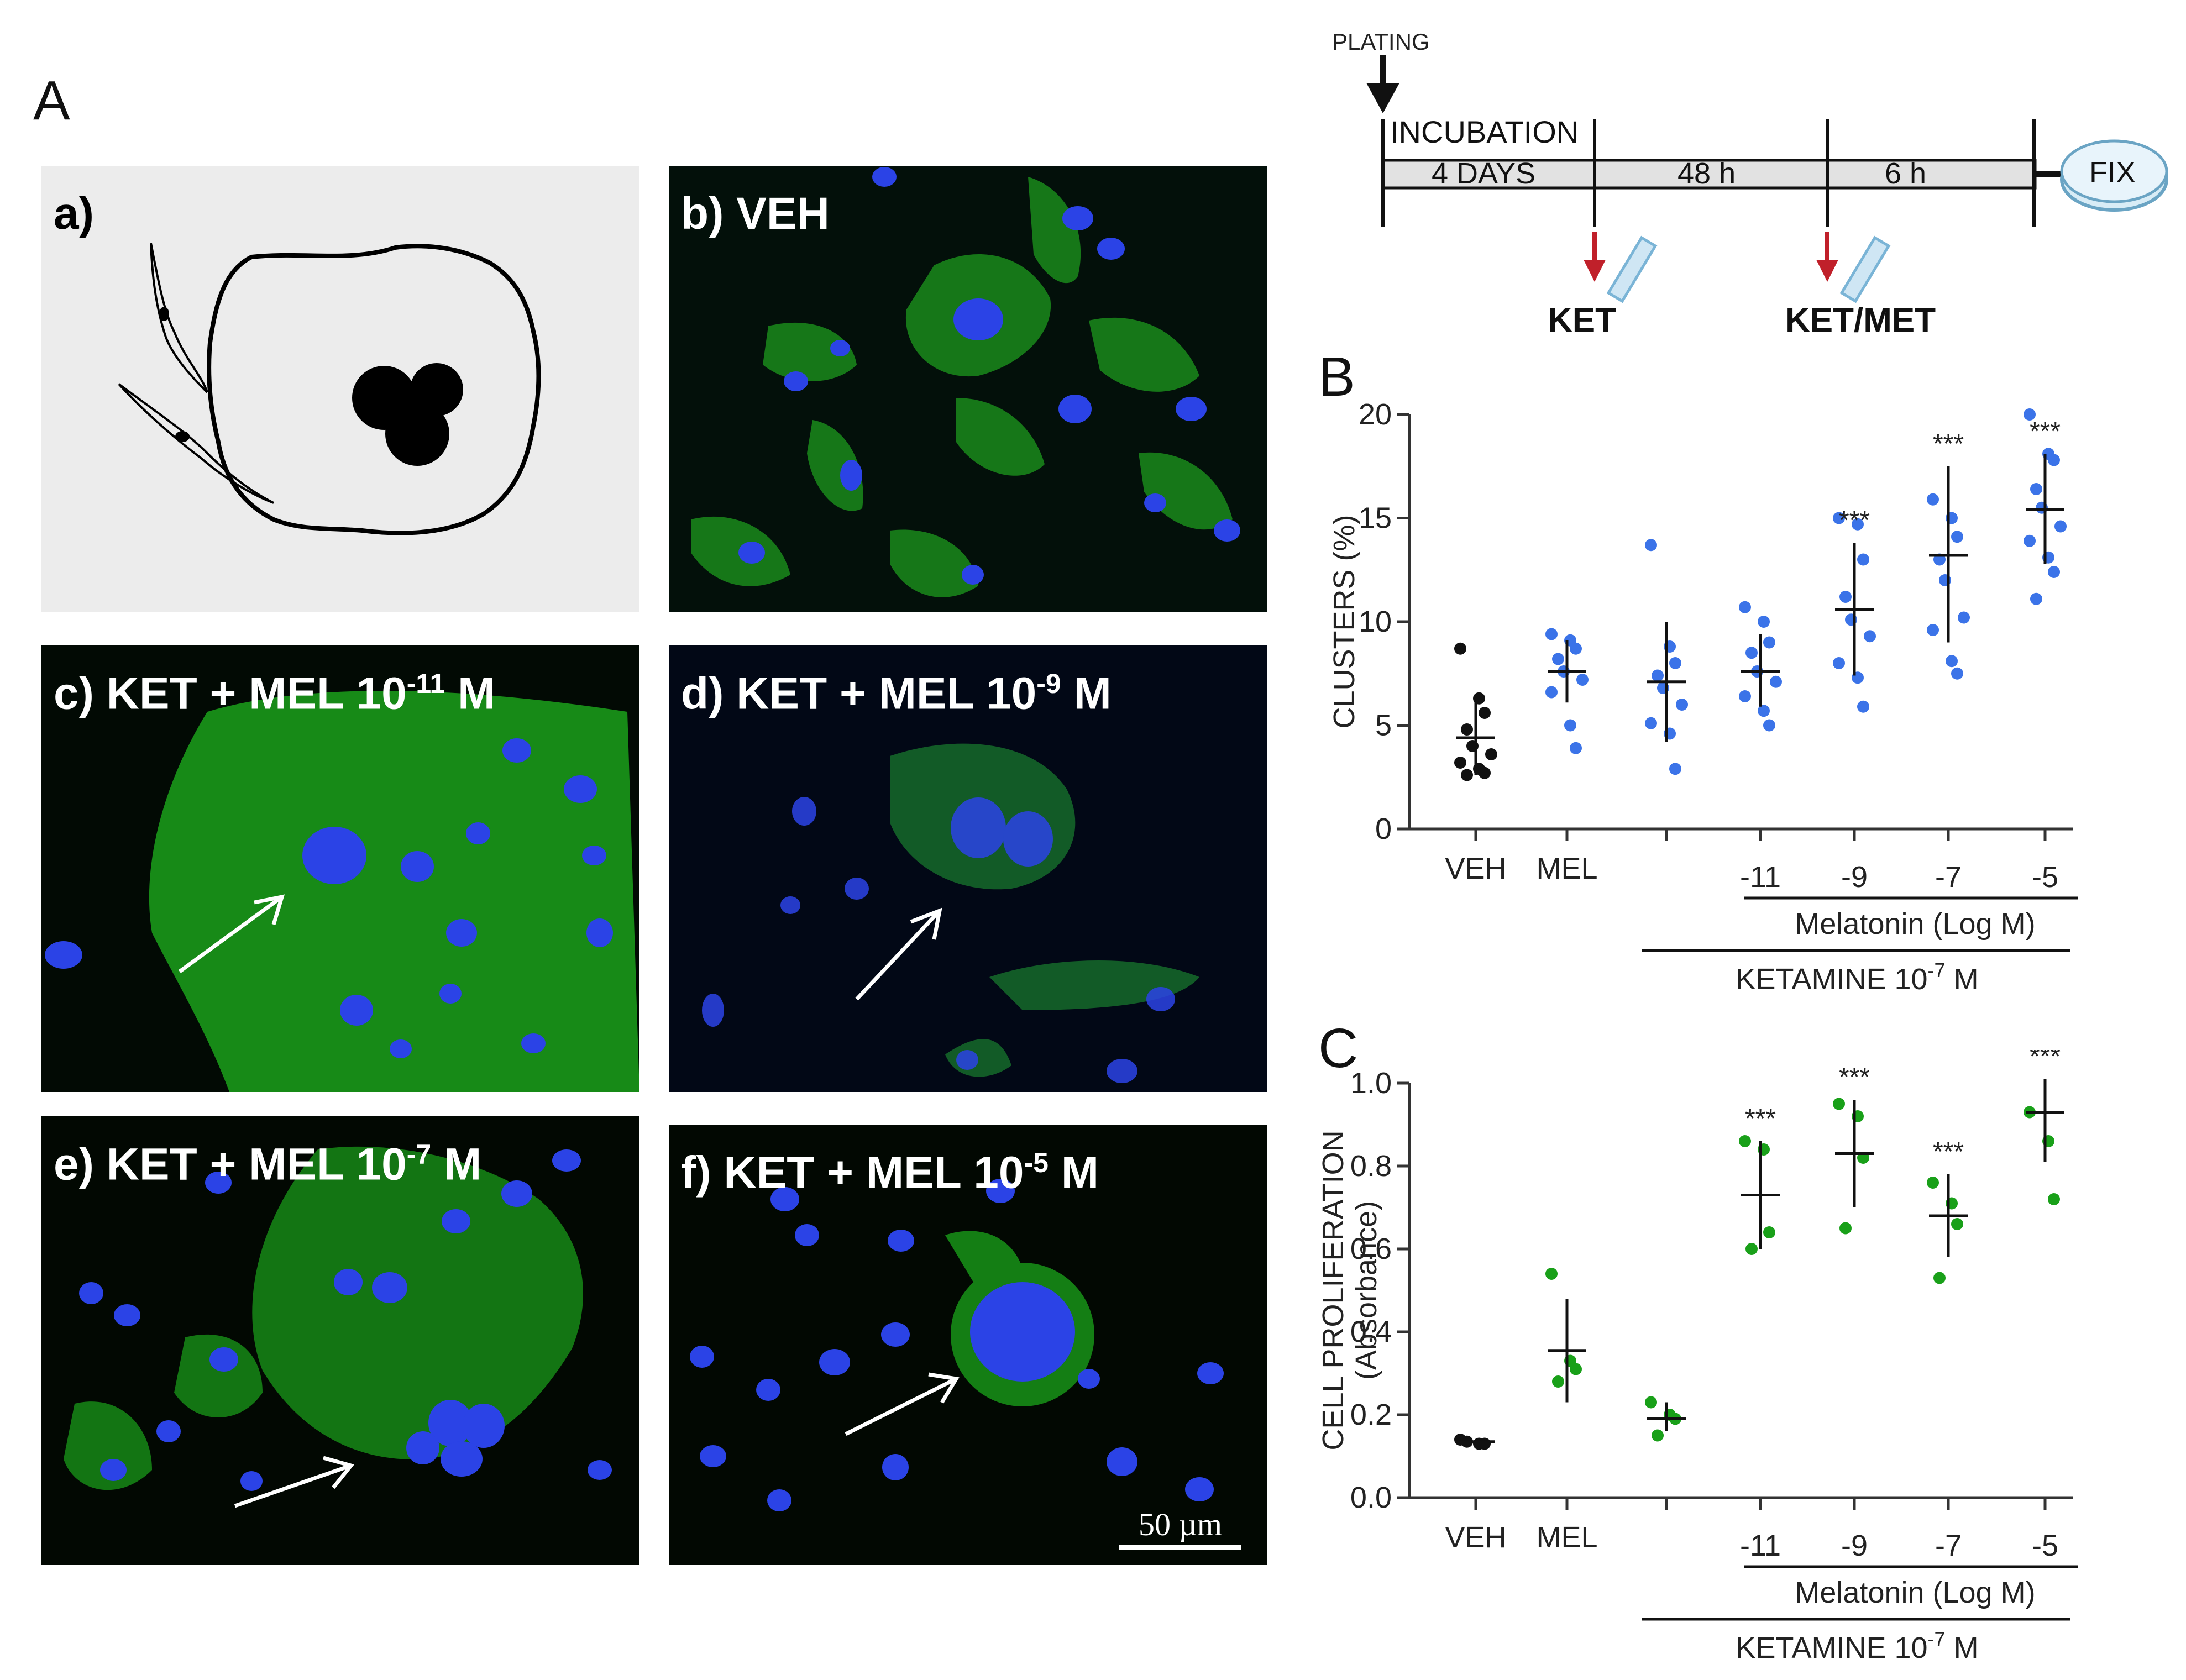 This screenshot has height=1680, width=2186. Describe the element at coordinates (968, 1345) in the screenshot. I see `micrograph-f: f) KET + MEL 10-5 M 50 µm` at that location.